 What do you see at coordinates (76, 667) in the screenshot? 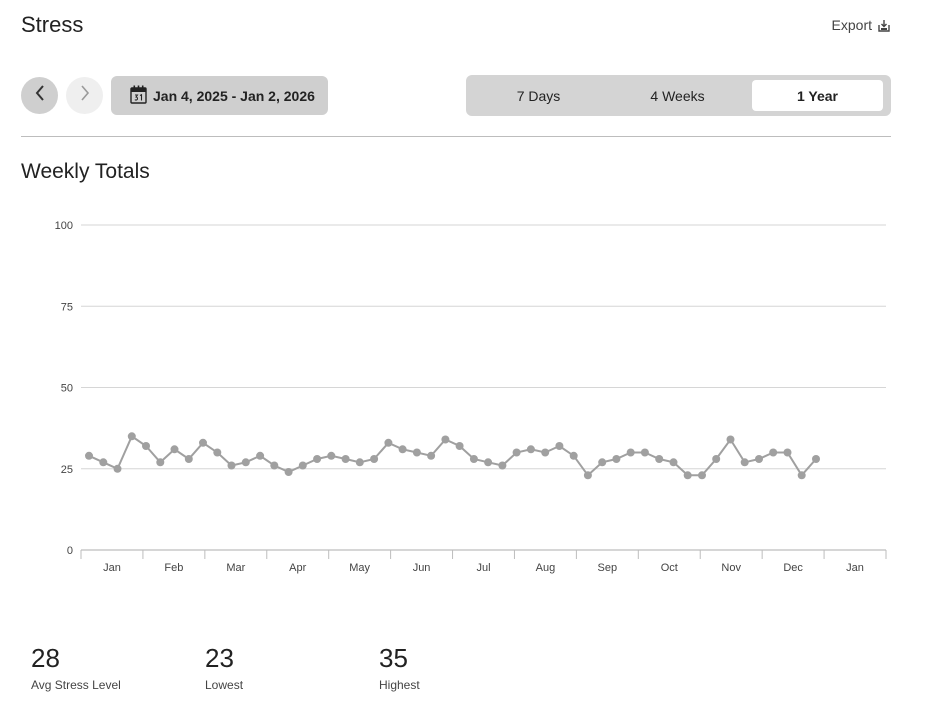
I see `stat-average: 28 Avg Stress Level` at bounding box center [76, 667].